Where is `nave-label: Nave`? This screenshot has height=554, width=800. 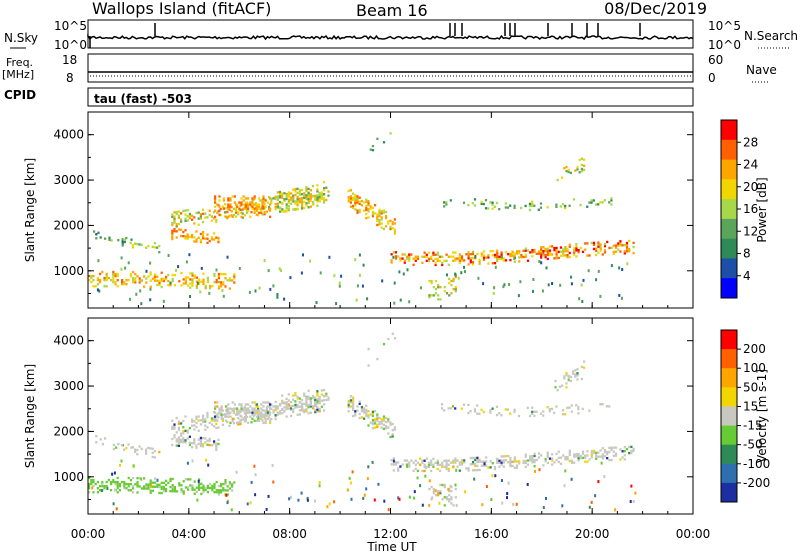
nave-label: Nave is located at coordinates (761, 70).